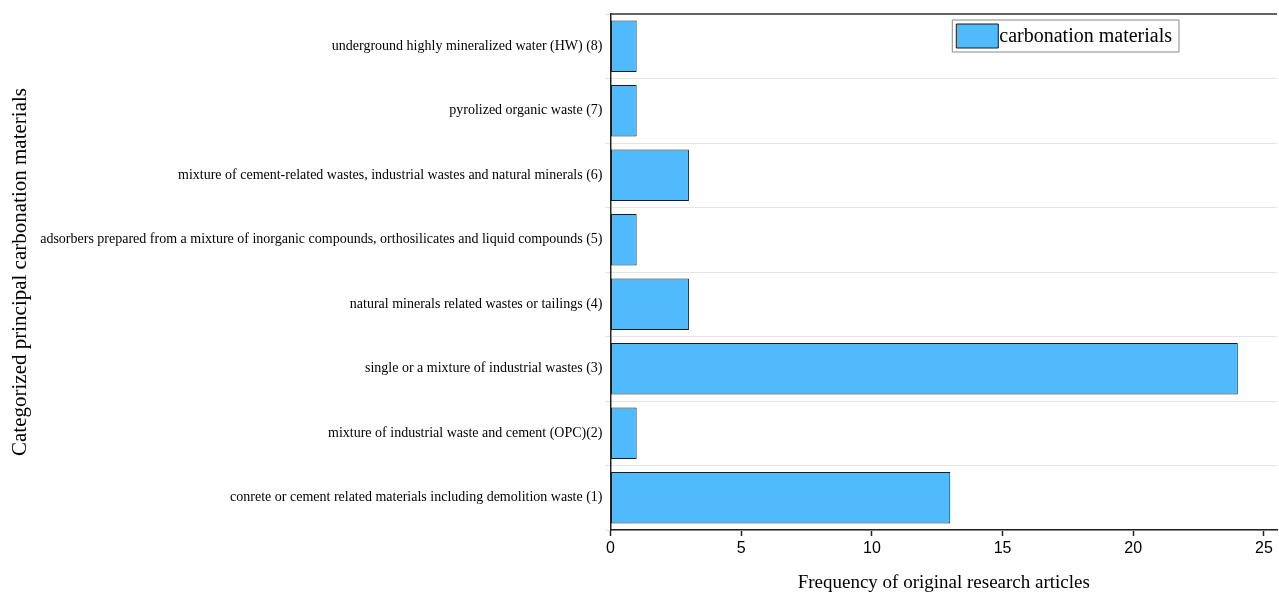 This screenshot has height=598, width=1279. Describe the element at coordinates (1133, 548) in the screenshot. I see `x-tick-label: 20` at that location.